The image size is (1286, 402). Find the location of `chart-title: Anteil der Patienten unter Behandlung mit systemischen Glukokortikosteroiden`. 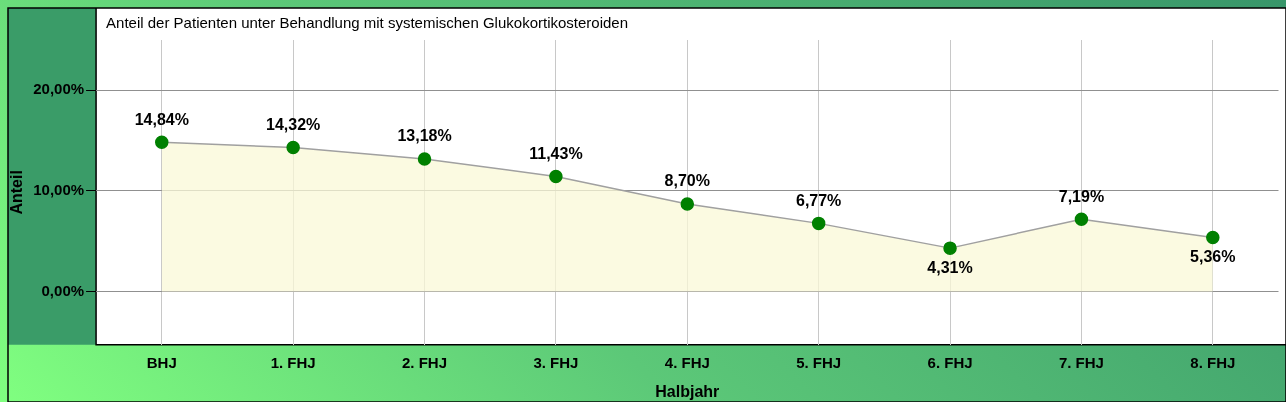

chart-title: Anteil der Patienten unter Behandlung mit systemischen Glukokortikosteroiden is located at coordinates (367, 23).